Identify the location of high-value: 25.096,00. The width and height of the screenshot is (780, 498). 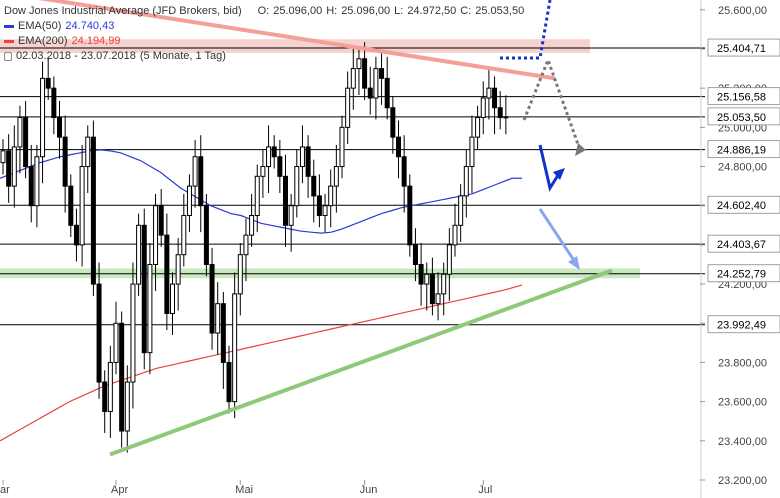
(366, 11).